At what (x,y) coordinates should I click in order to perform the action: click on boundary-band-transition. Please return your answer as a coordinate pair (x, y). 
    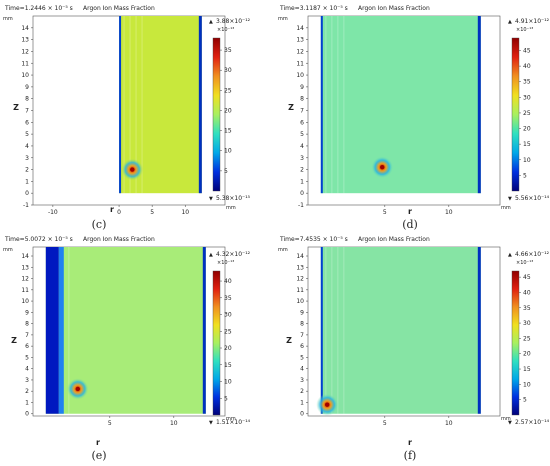
    Looking at the image, I should click on (61, 330).